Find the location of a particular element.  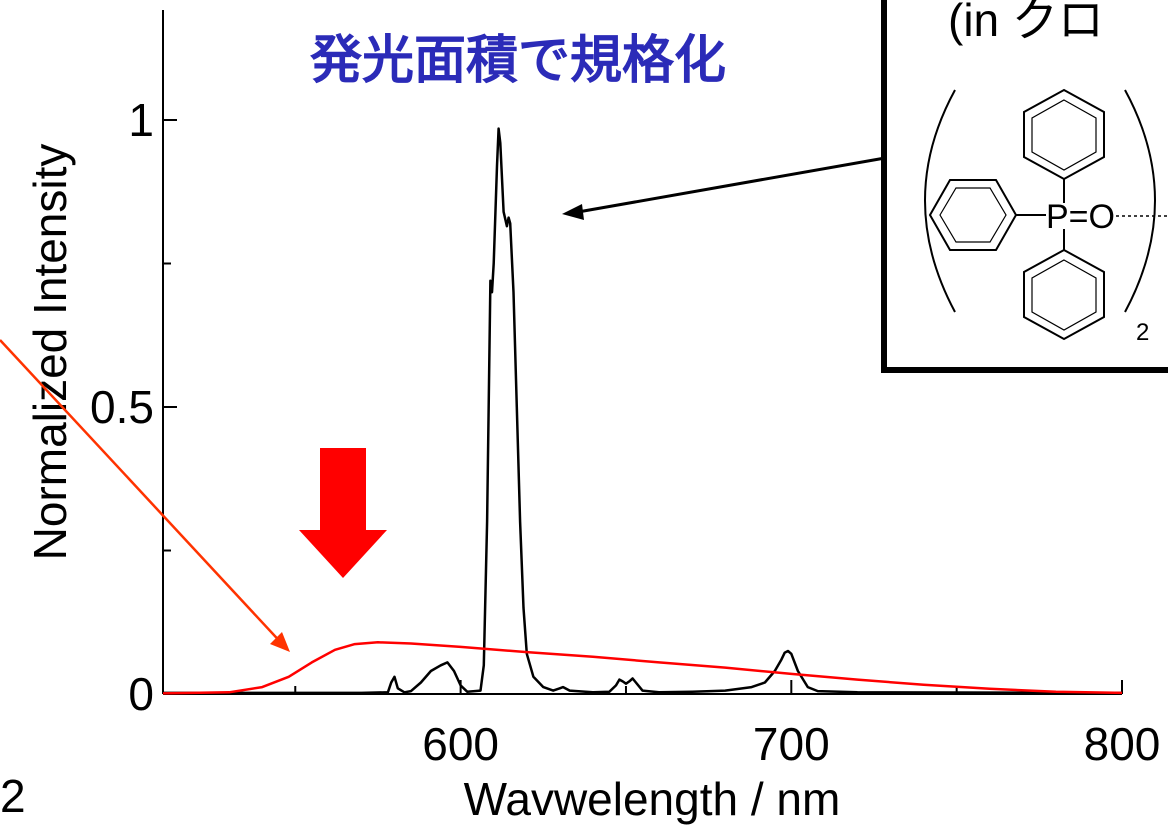

x-tick-label-600: 600 is located at coordinates (460, 744).